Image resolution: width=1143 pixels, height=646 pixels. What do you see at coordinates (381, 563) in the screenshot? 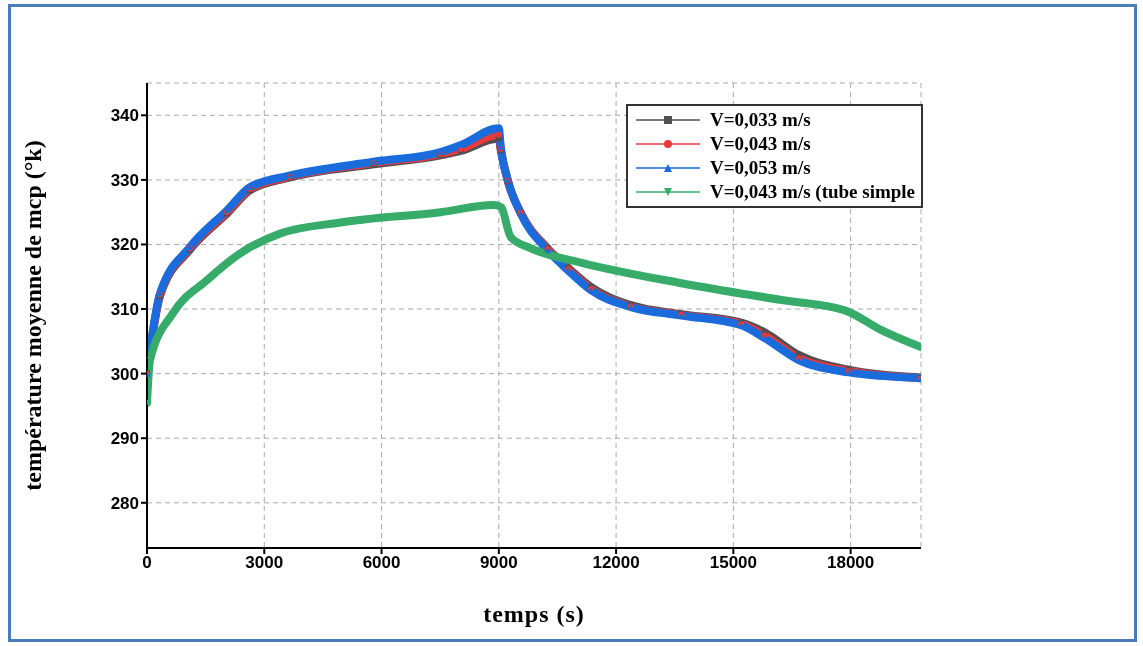
I see `x-tick-label: 6000` at bounding box center [381, 563].